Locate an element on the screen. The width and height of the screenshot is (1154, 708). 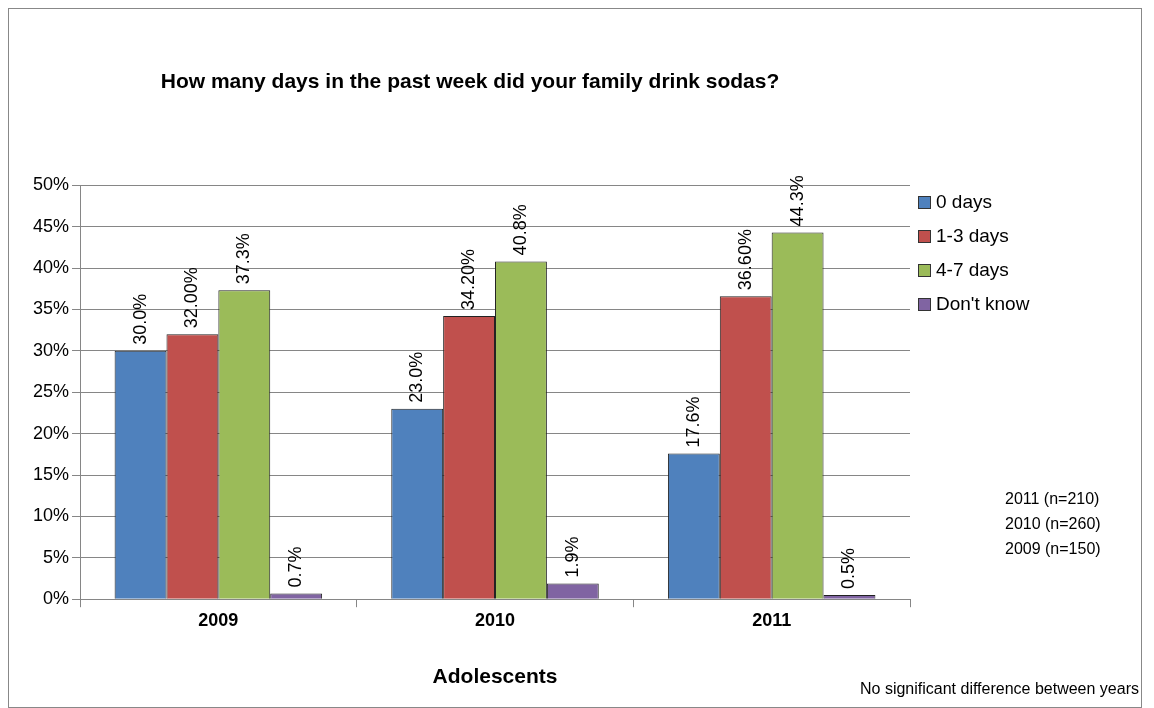
x-tick-label: 2010 is located at coordinates (495, 619).